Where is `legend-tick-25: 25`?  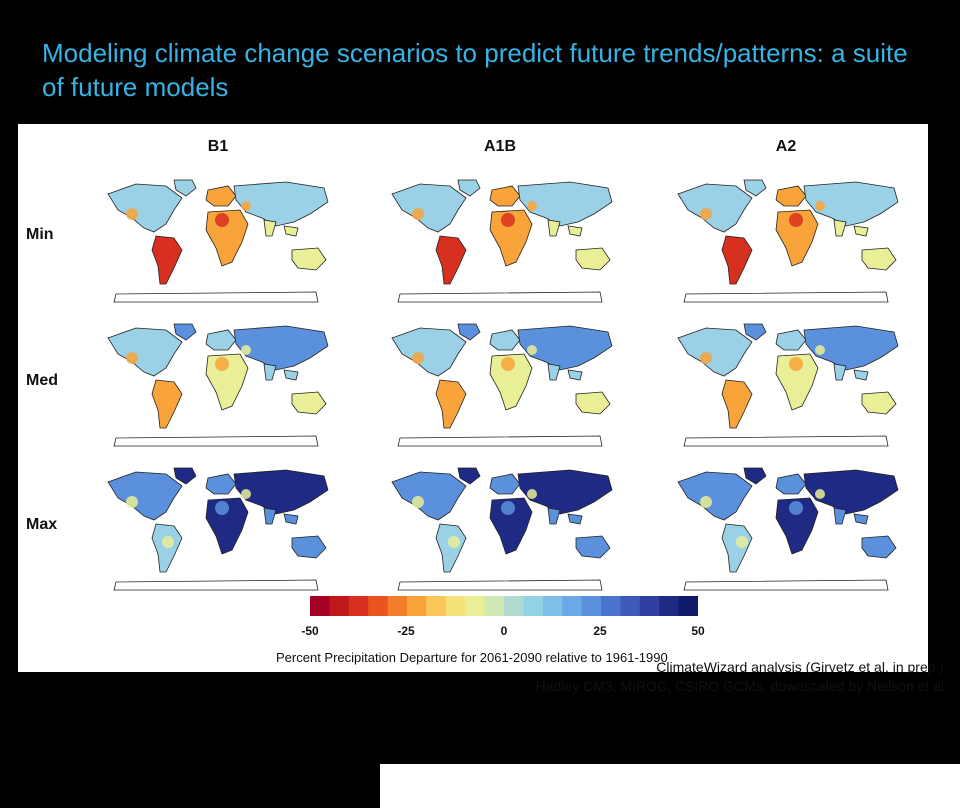 legend-tick-25: 25 is located at coordinates (600, 631).